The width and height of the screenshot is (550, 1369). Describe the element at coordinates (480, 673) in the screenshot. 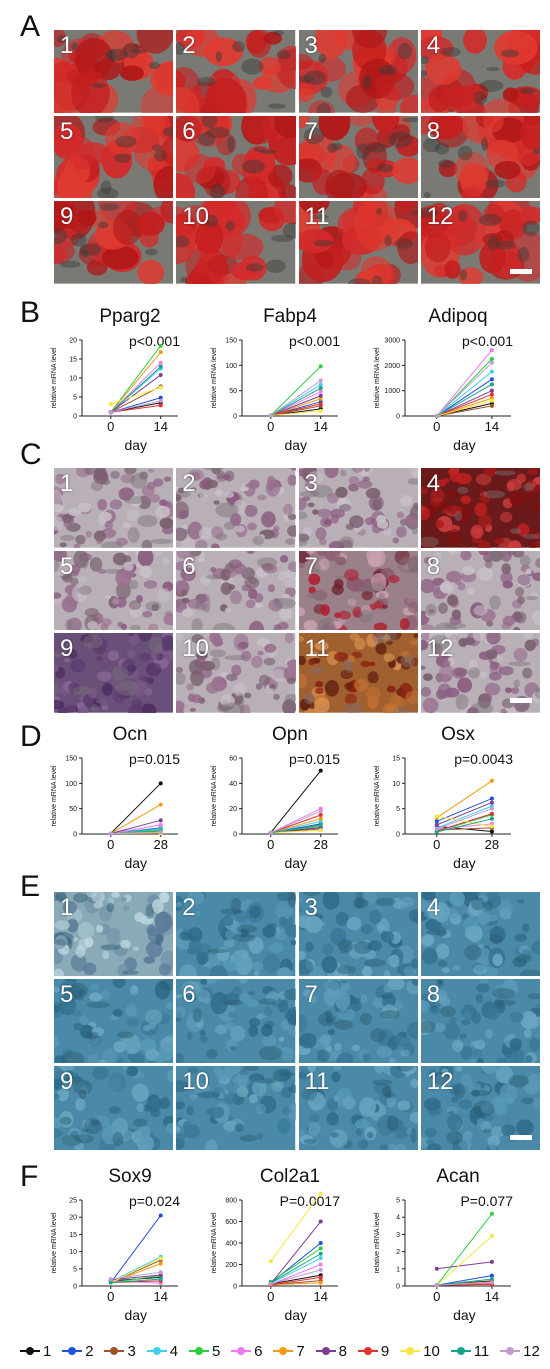

I see `micrograph-tile: 12` at that location.